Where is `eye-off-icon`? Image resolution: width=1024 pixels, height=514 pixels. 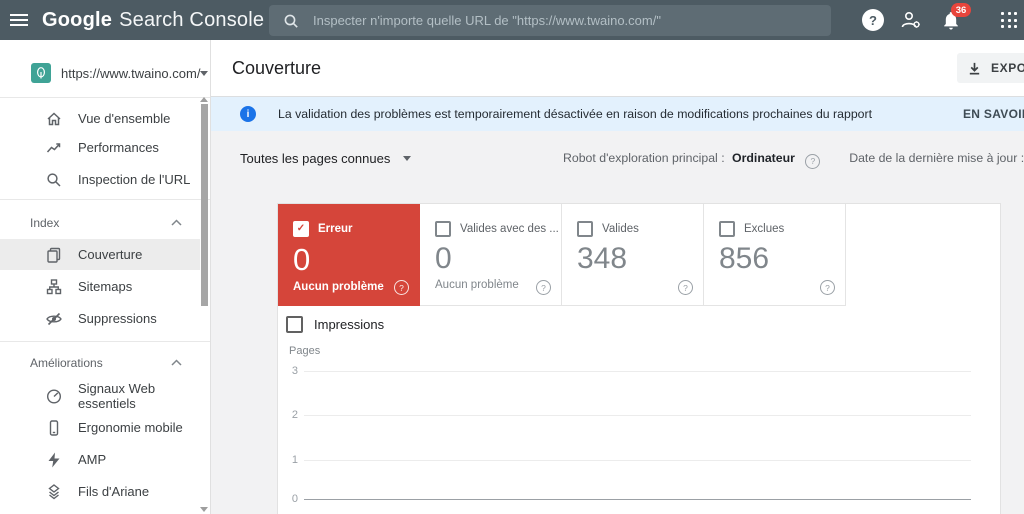
eye-off-icon is located at coordinates (54, 319).